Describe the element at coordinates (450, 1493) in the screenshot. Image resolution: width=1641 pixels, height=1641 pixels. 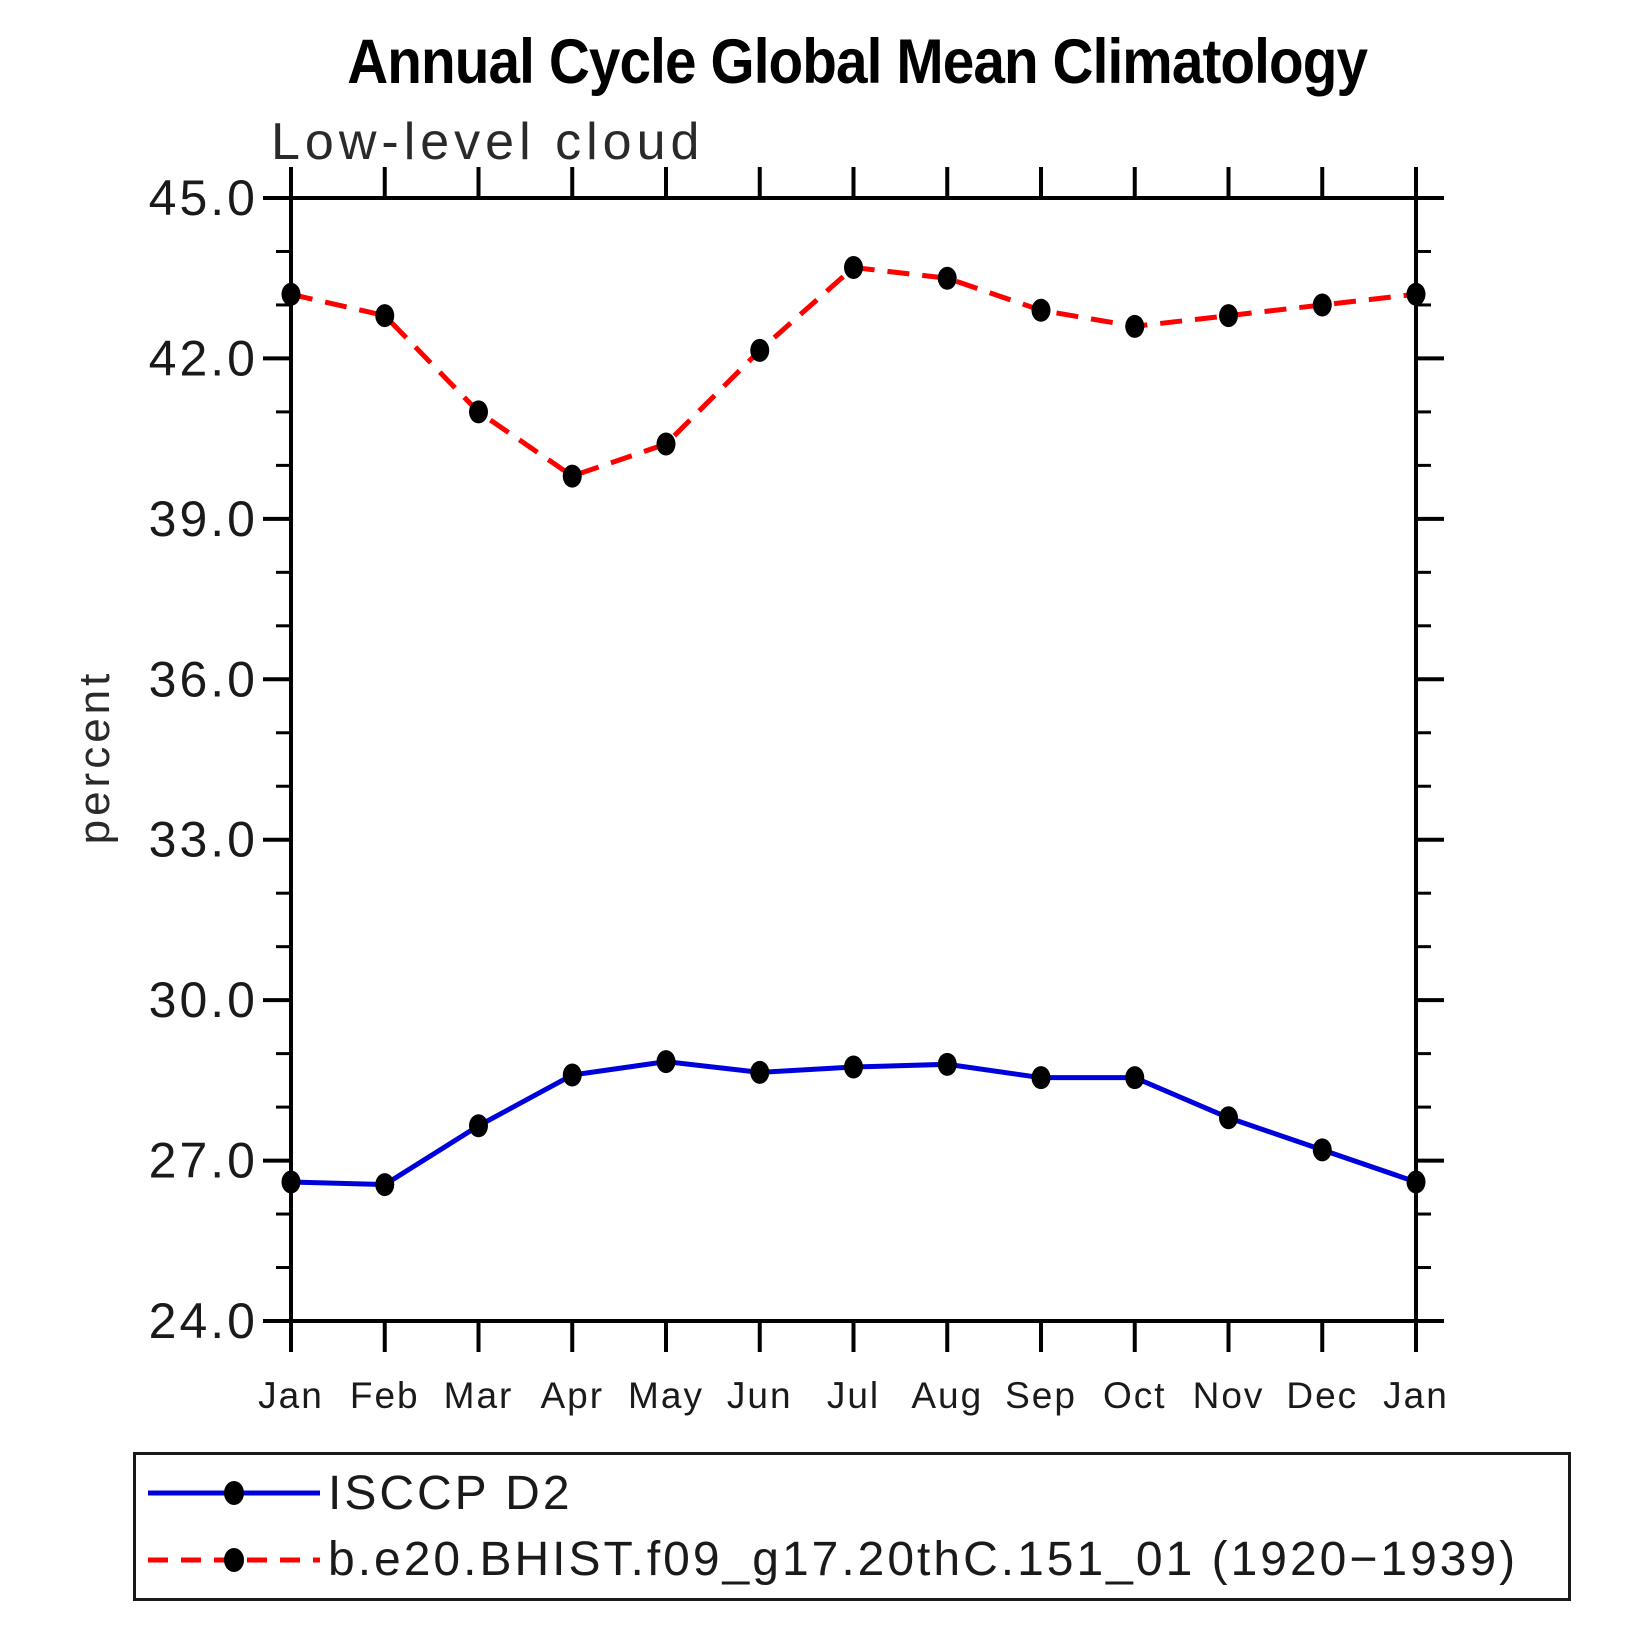
I see `legend-label-isccp: ISCCP D2` at that location.